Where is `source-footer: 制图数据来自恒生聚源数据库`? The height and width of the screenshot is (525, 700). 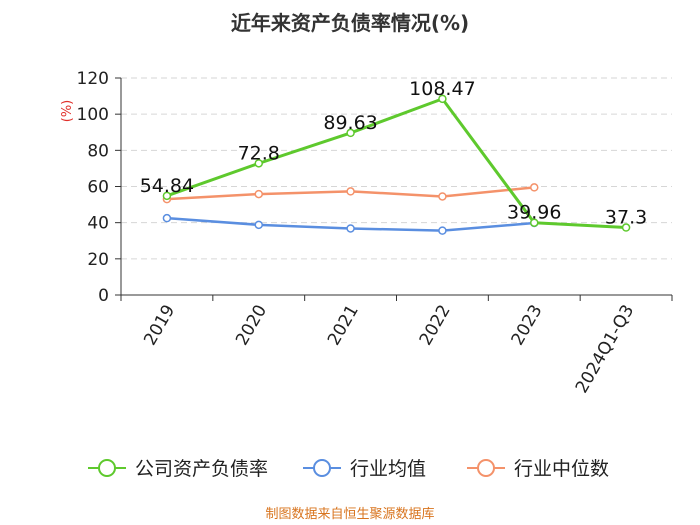
source-footer: 制图数据来自恒生聚源数据库 is located at coordinates (350, 514).